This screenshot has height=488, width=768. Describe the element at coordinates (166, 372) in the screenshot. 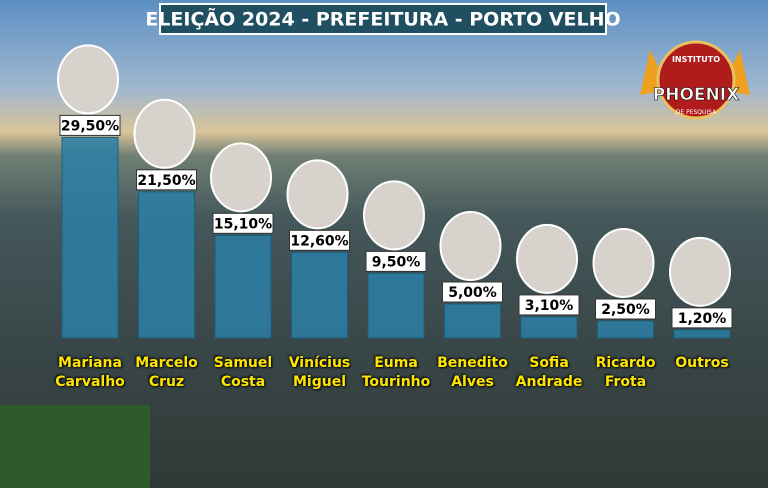

I see `category-label: Marcelo Cruz` at that location.